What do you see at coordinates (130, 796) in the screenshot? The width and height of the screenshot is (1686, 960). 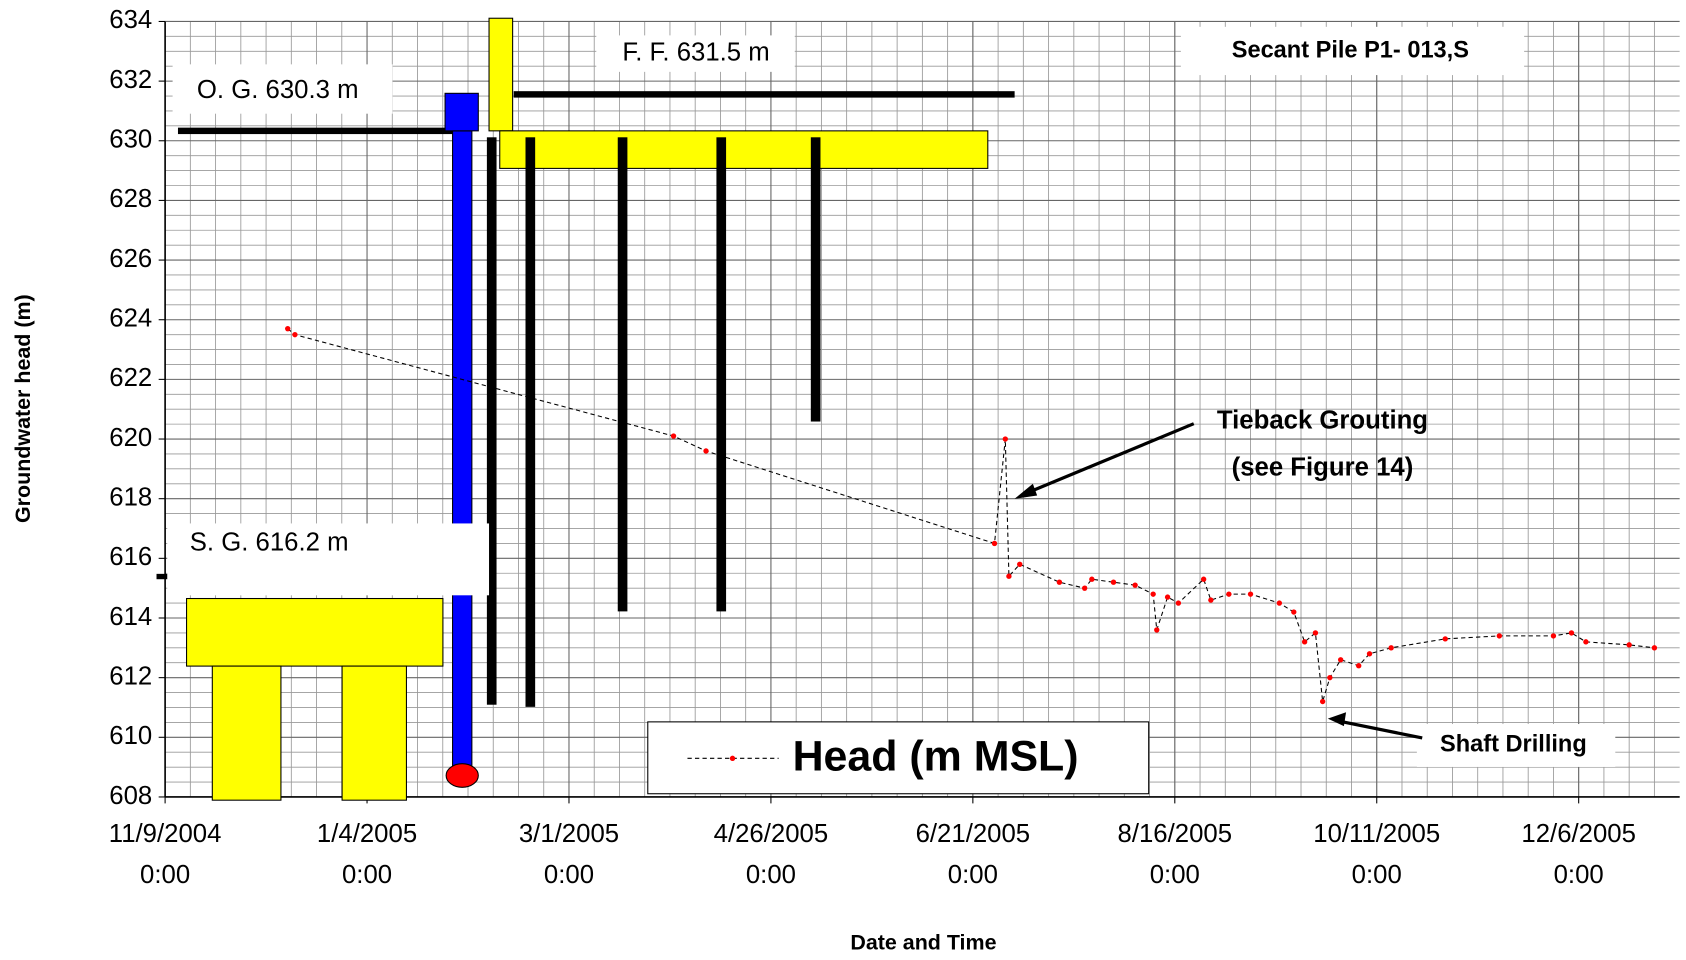 I see `y-tick-label: 608` at bounding box center [130, 796].